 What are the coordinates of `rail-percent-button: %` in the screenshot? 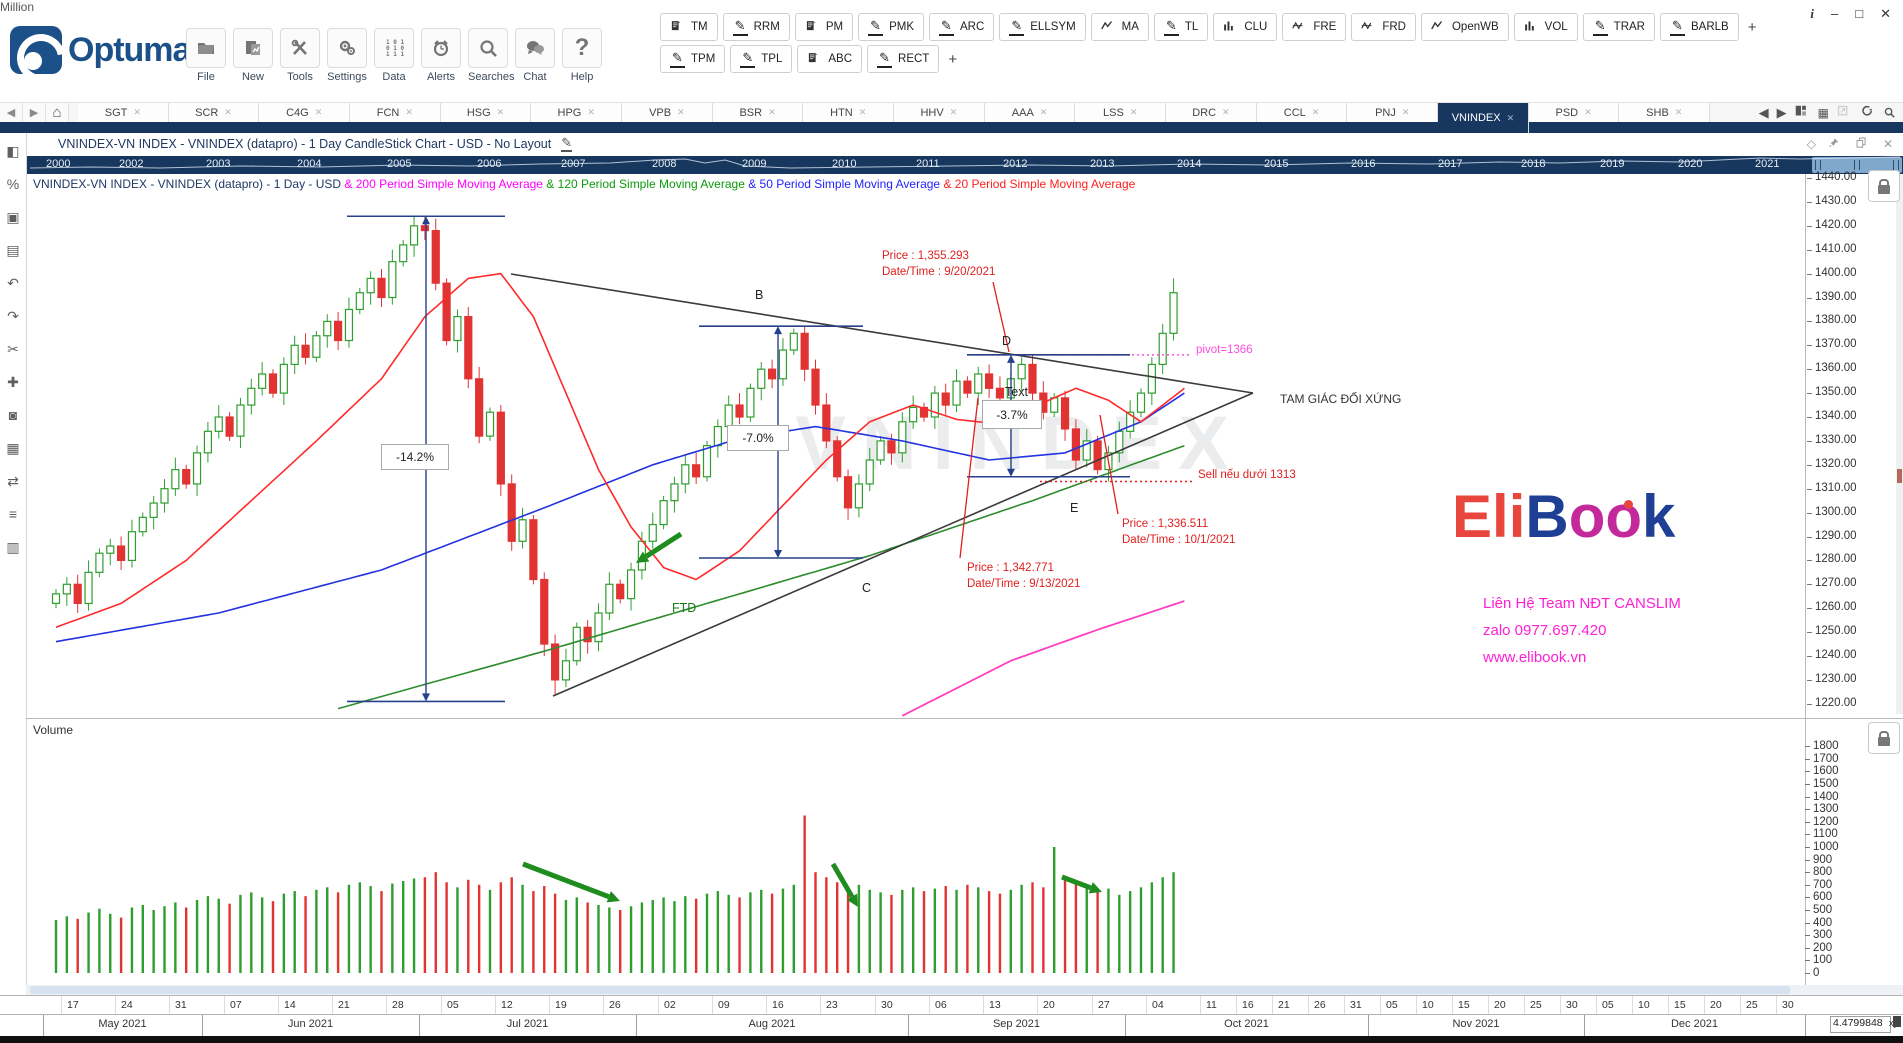 It's located at (13, 184).